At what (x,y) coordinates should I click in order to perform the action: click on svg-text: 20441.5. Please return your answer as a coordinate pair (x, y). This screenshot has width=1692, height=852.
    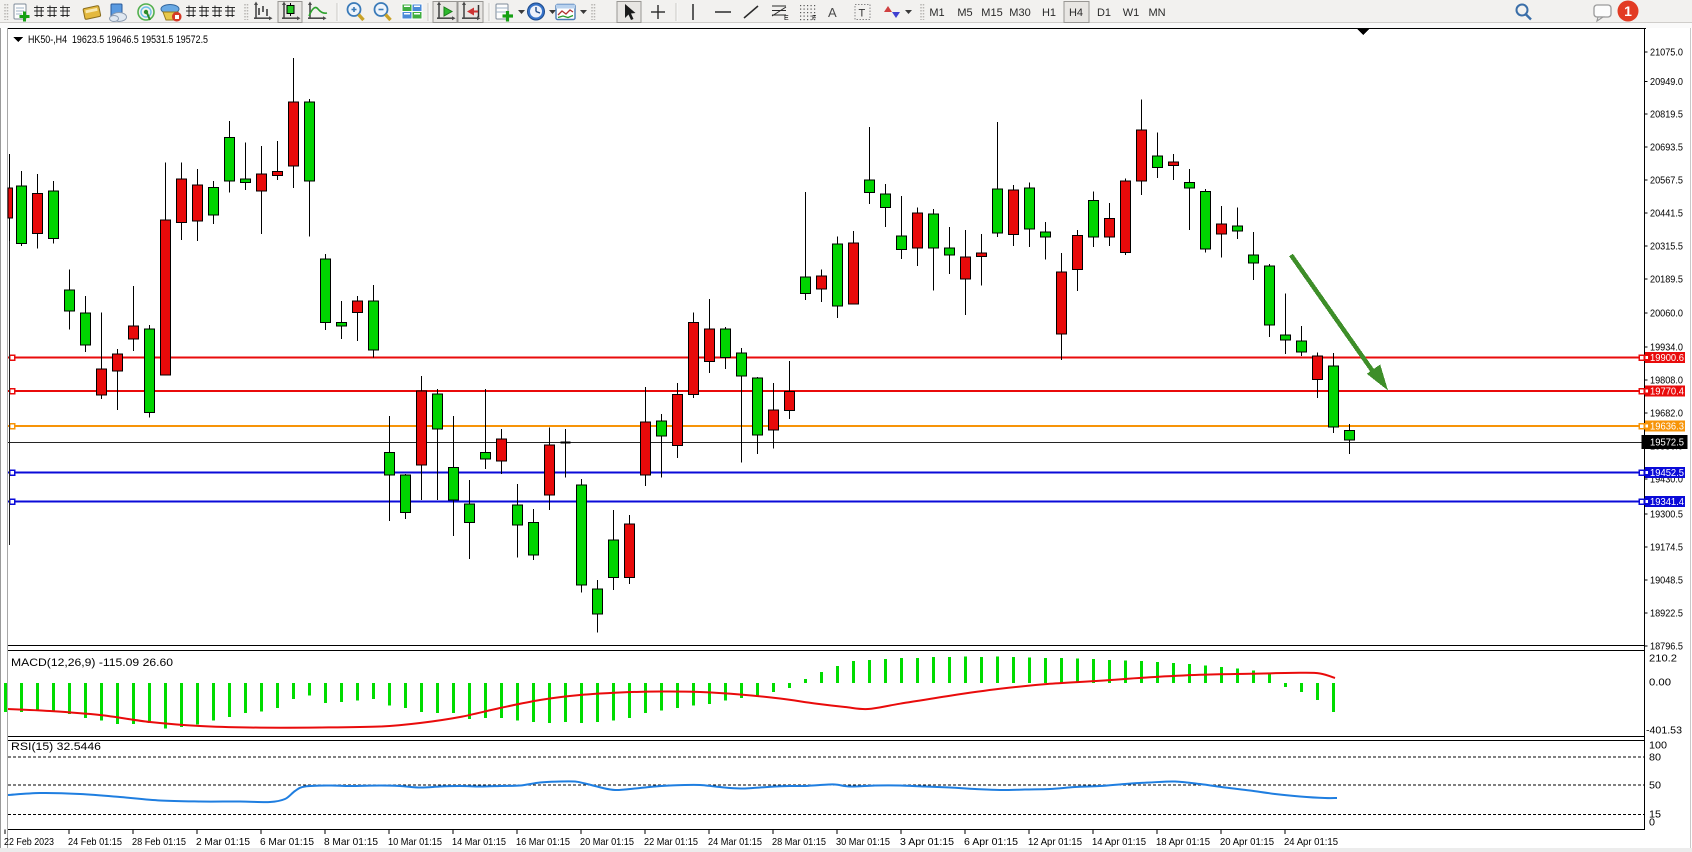
    Looking at the image, I should click on (1666, 214).